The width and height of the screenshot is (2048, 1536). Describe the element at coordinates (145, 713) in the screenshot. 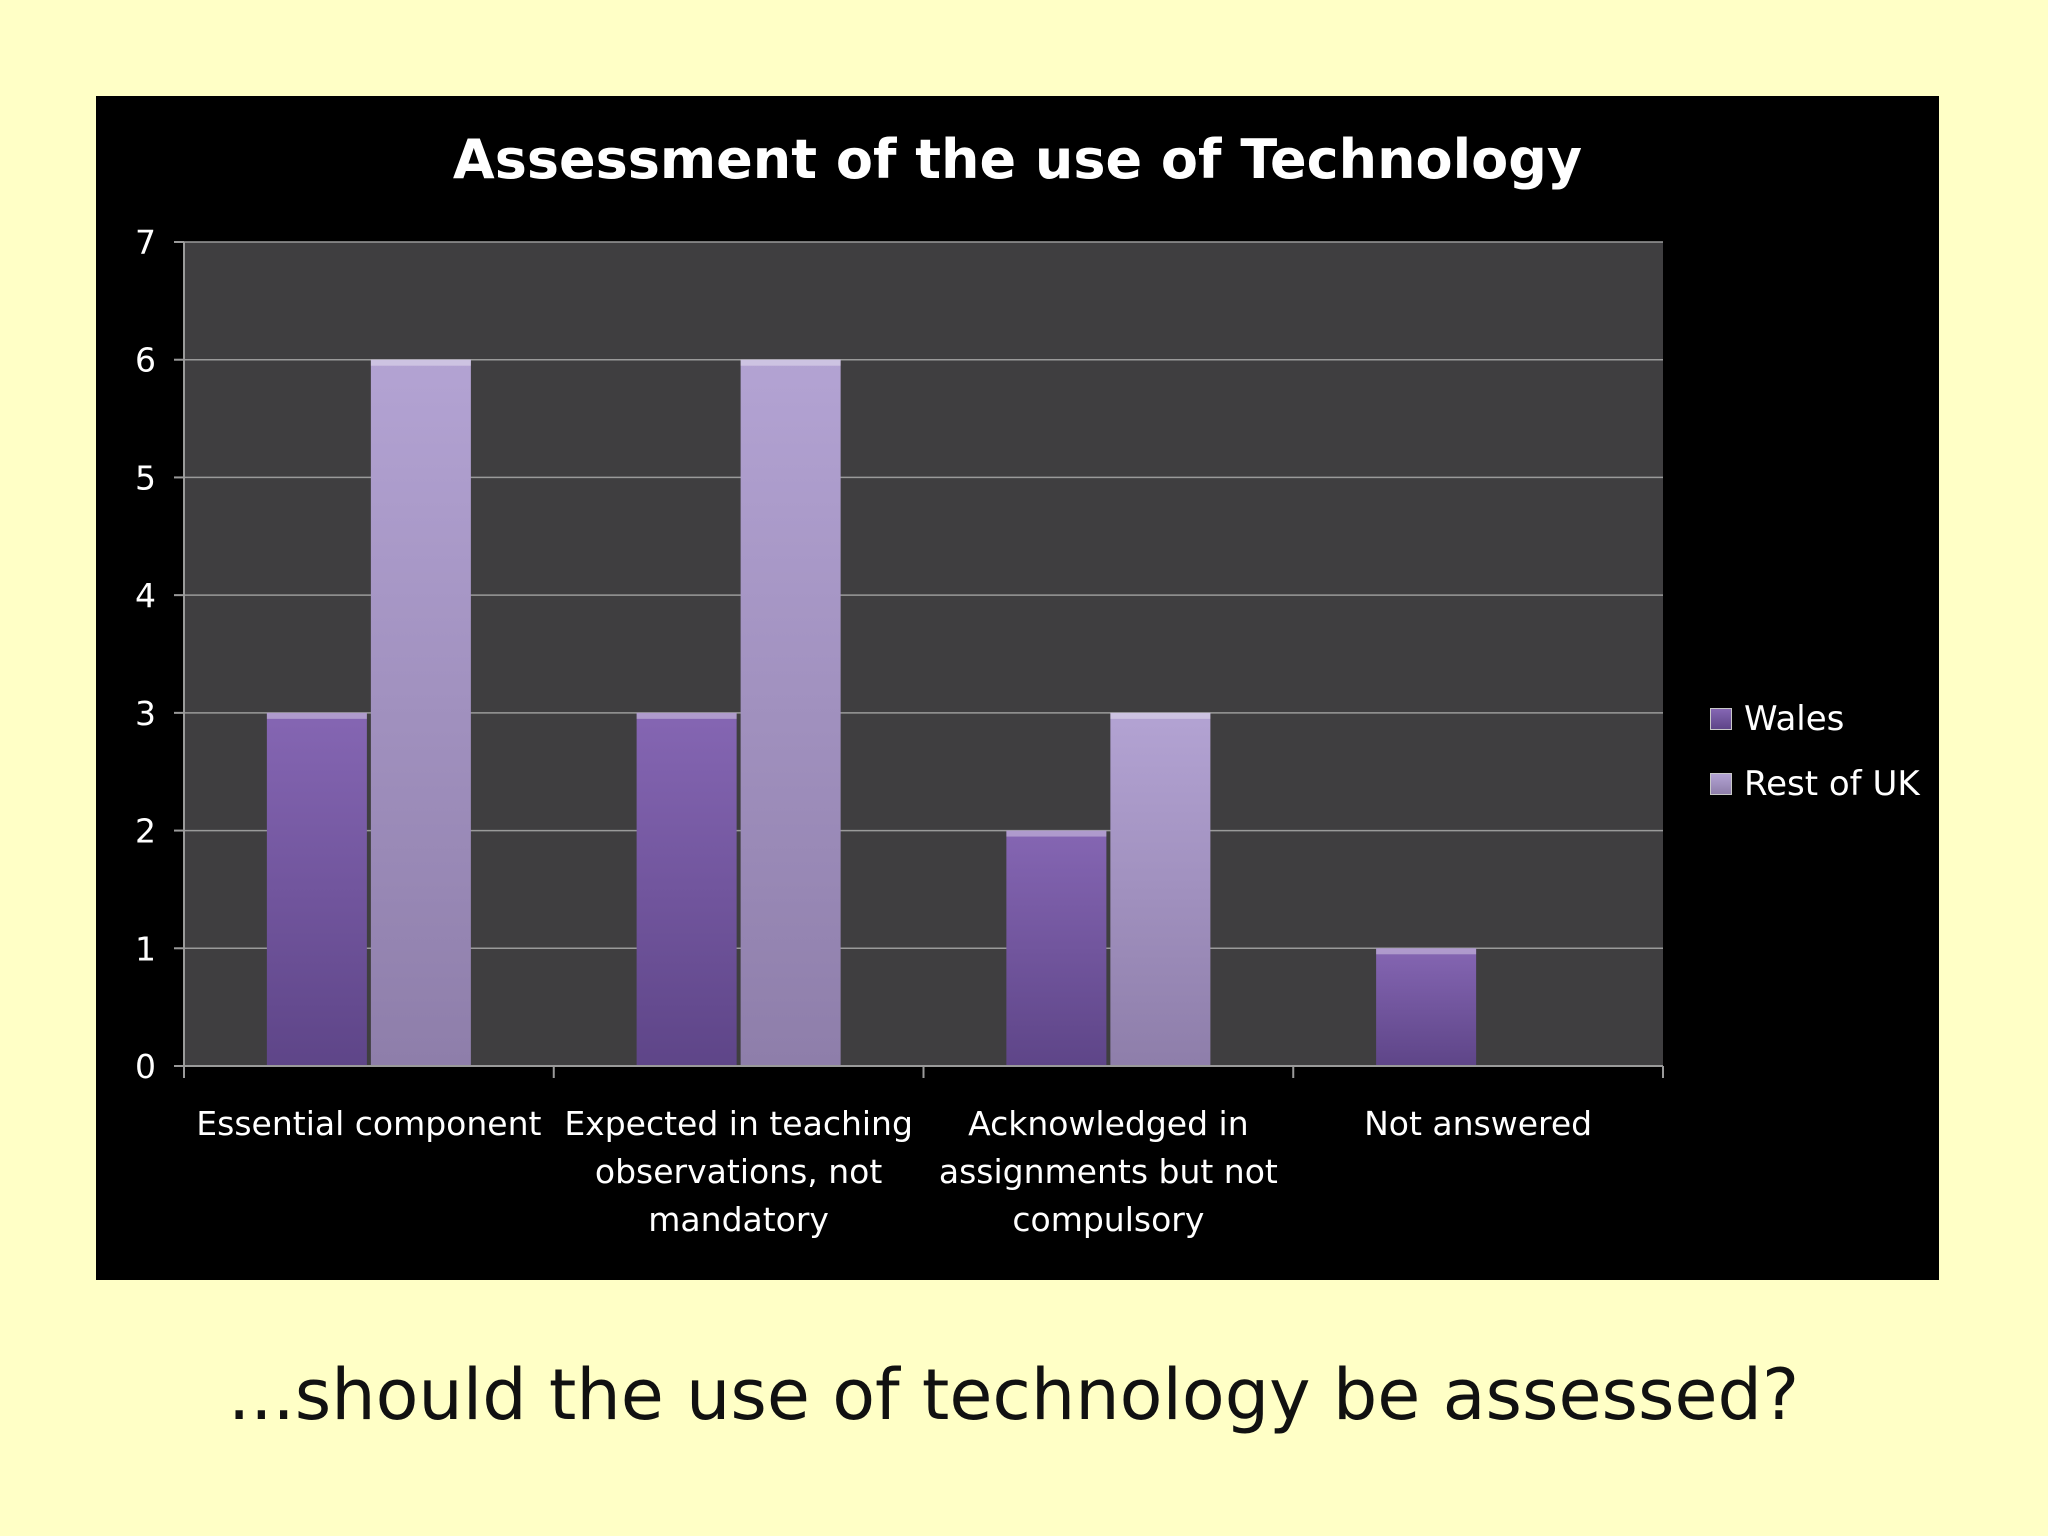

I see `y-tick-label-3: 3` at that location.